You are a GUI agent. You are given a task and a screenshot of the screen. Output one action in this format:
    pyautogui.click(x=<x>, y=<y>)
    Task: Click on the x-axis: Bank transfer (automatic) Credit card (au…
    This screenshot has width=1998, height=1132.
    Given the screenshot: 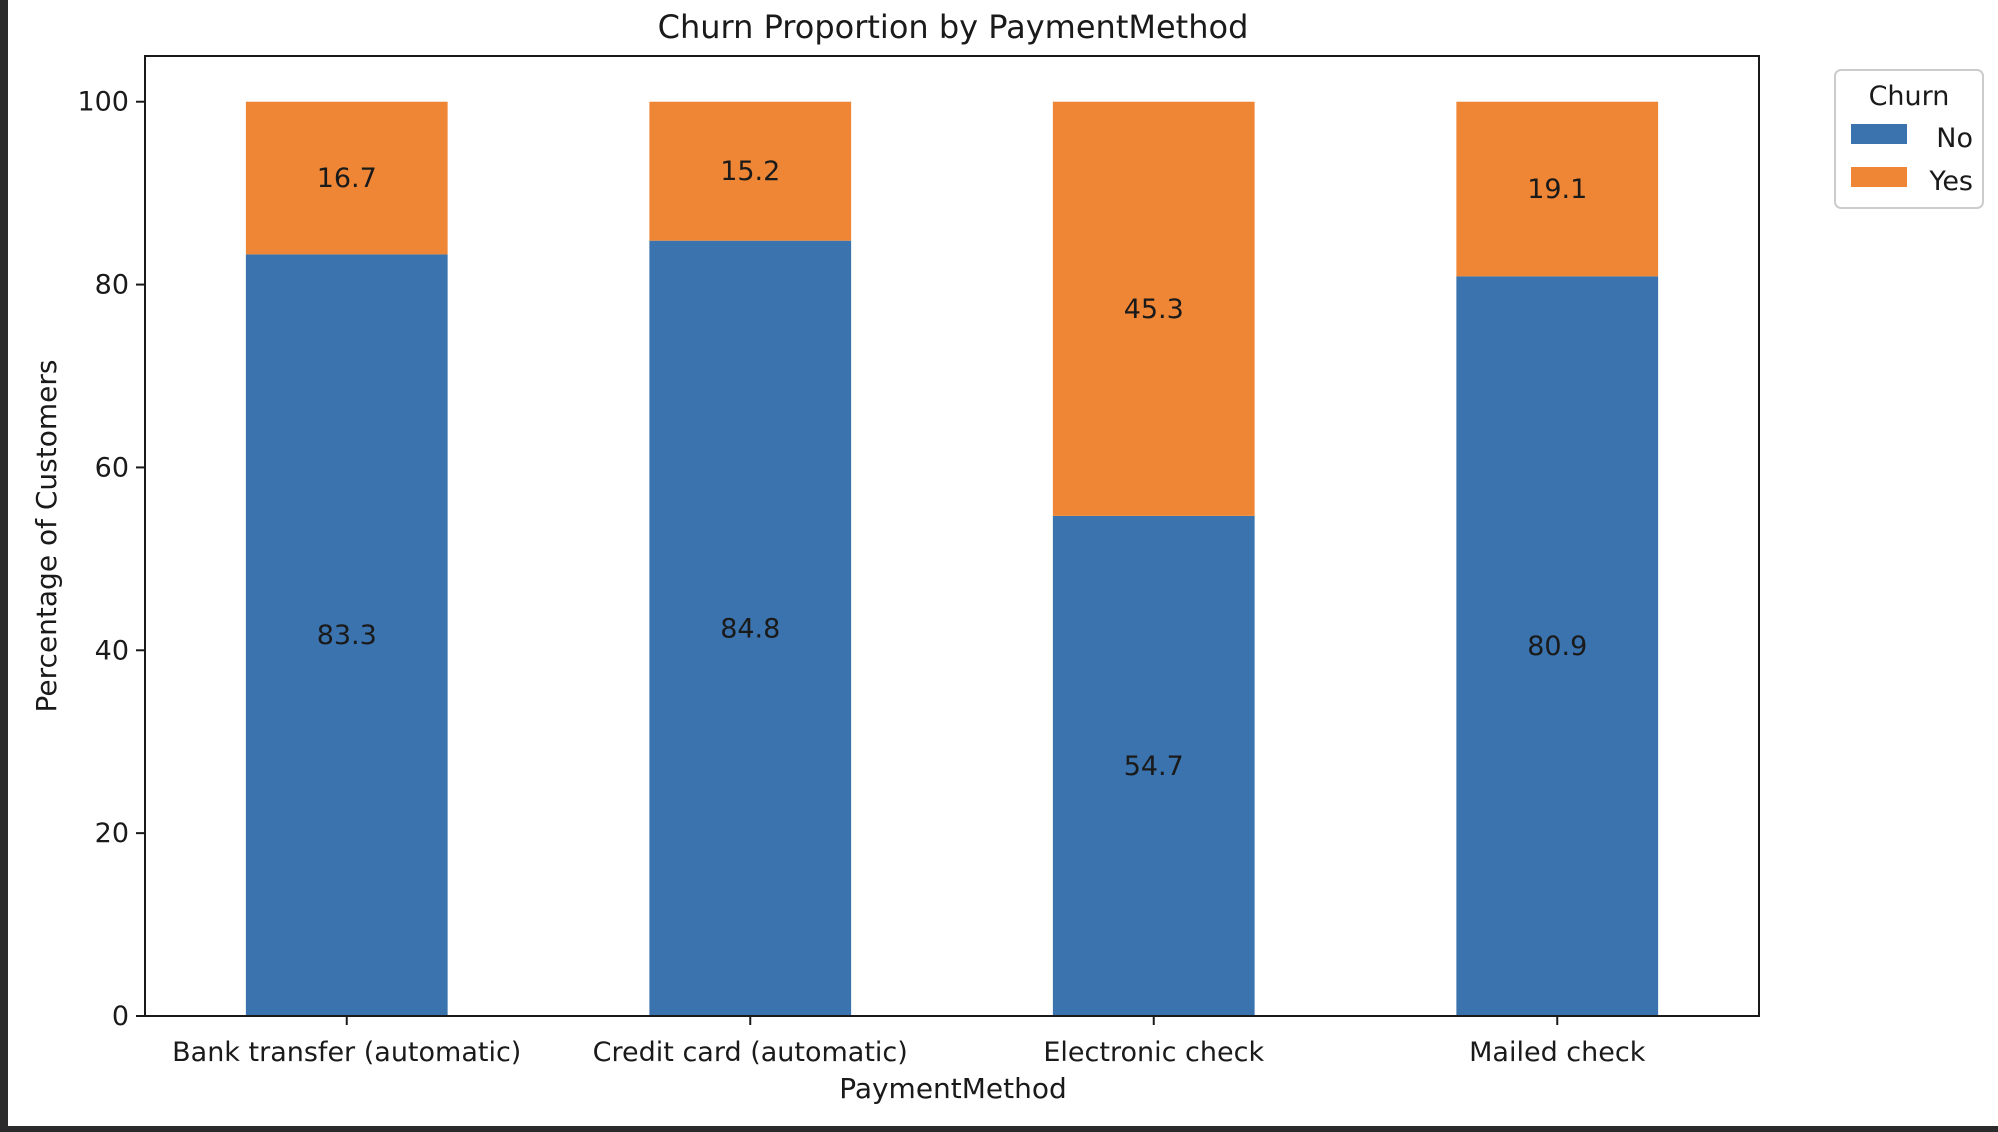 What is the action you would take?
    pyautogui.click(x=909, y=1042)
    